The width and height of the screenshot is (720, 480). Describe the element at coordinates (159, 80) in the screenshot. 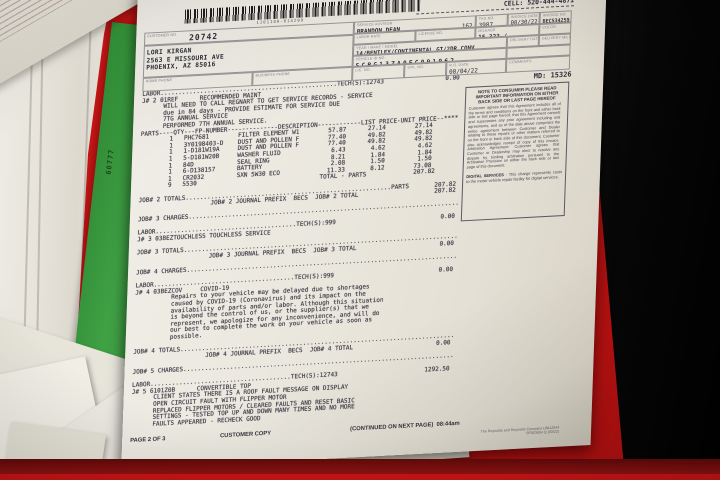

I see `home-phone-label: HOME PHONE` at that location.